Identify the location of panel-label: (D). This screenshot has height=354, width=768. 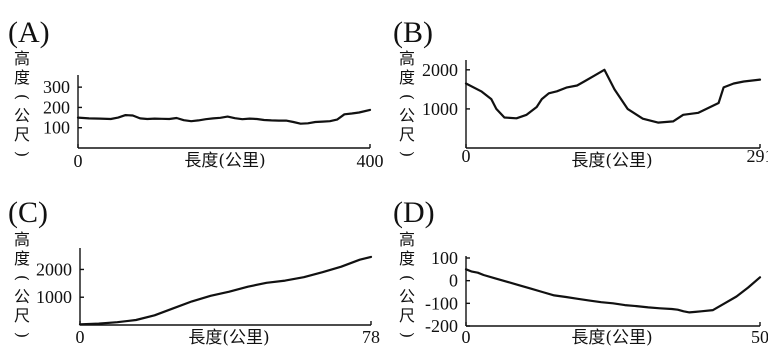
(414, 212).